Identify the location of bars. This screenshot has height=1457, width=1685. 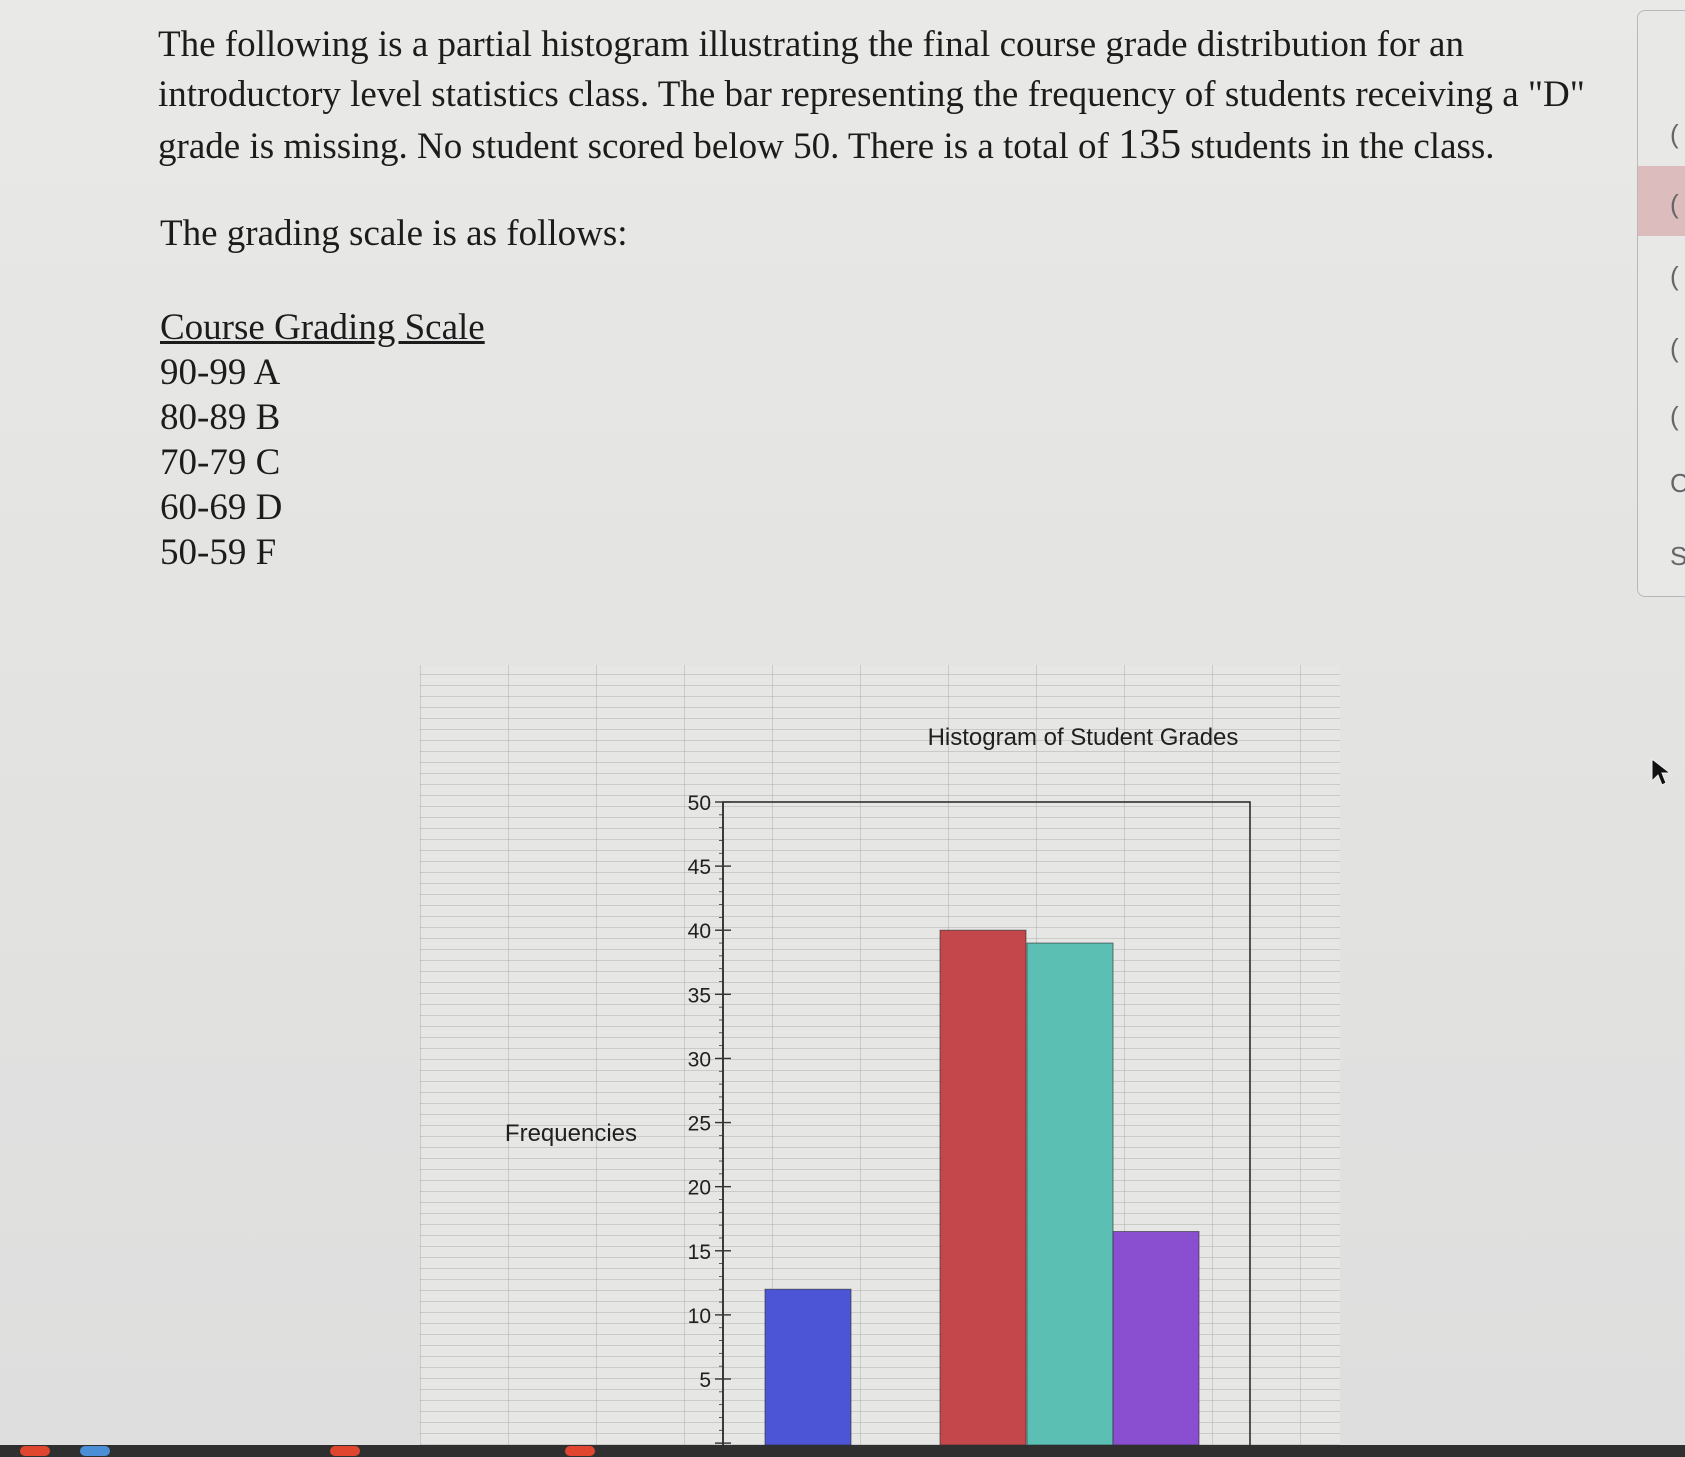
(982, 1187).